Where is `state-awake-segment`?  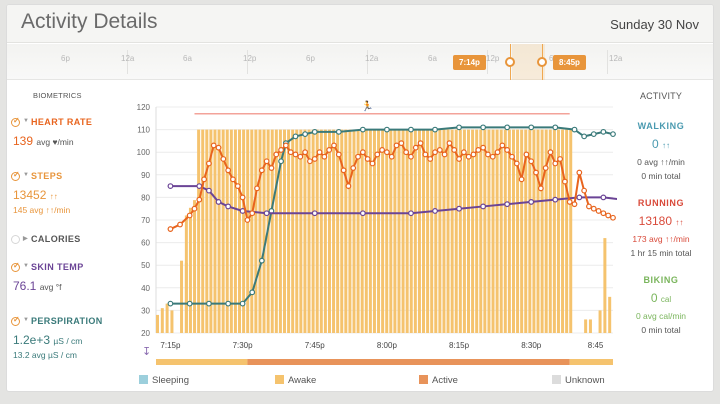 state-awake-segment is located at coordinates (202, 362).